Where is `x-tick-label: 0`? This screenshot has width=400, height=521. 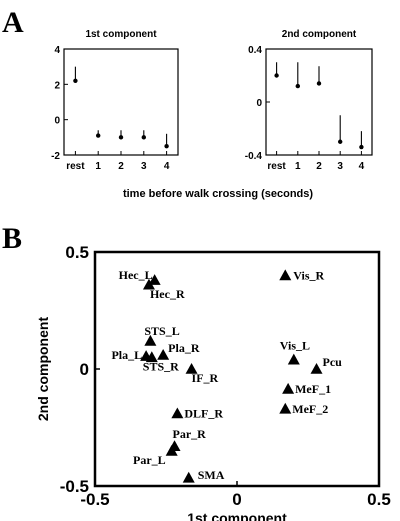 x-tick-label: 0 is located at coordinates (236, 499).